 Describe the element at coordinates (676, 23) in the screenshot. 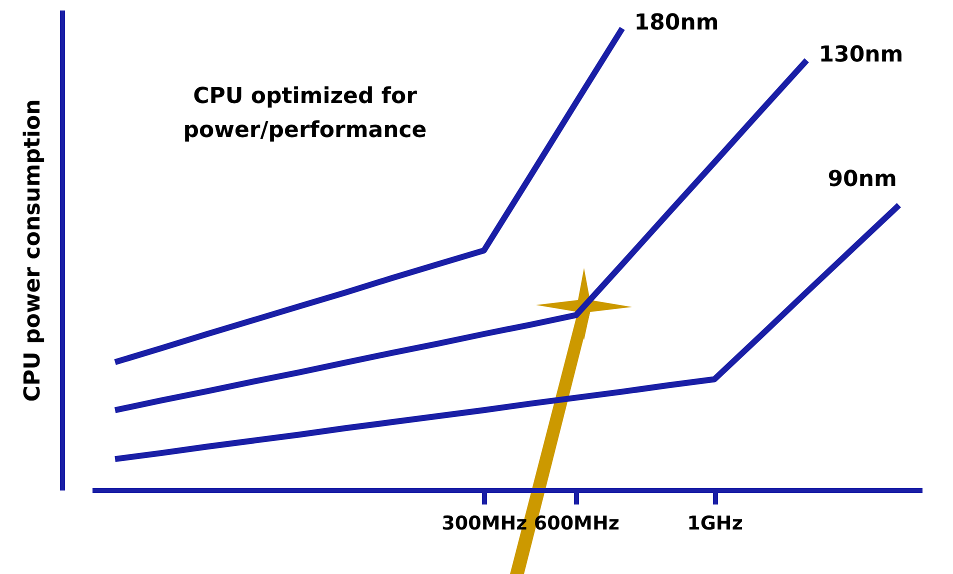

I see `series-label: 180nm` at that location.